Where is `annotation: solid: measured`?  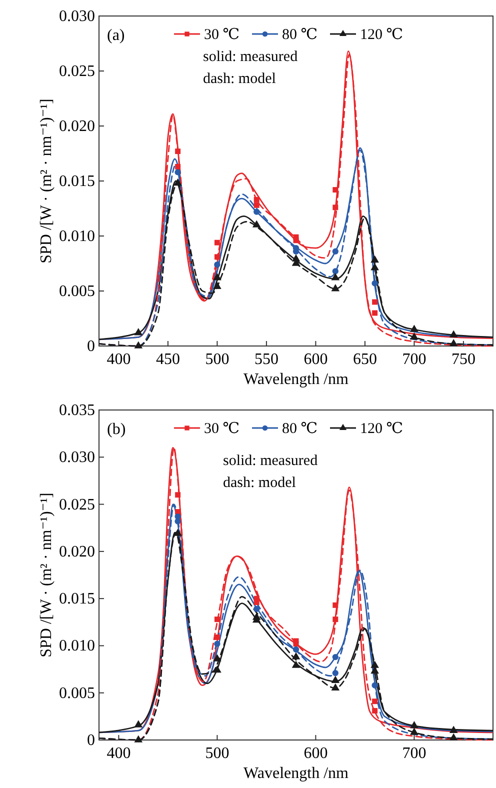 annotation: solid: measured is located at coordinates (270, 461).